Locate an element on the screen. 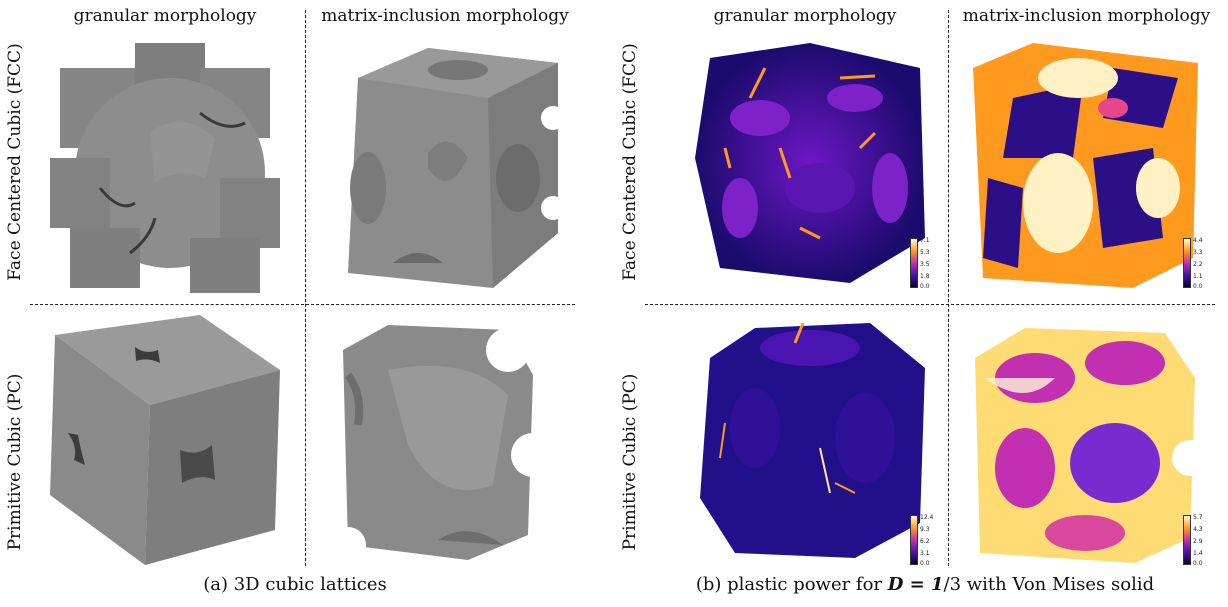  colorbar-tick: 2.2 is located at coordinates (1198, 264).